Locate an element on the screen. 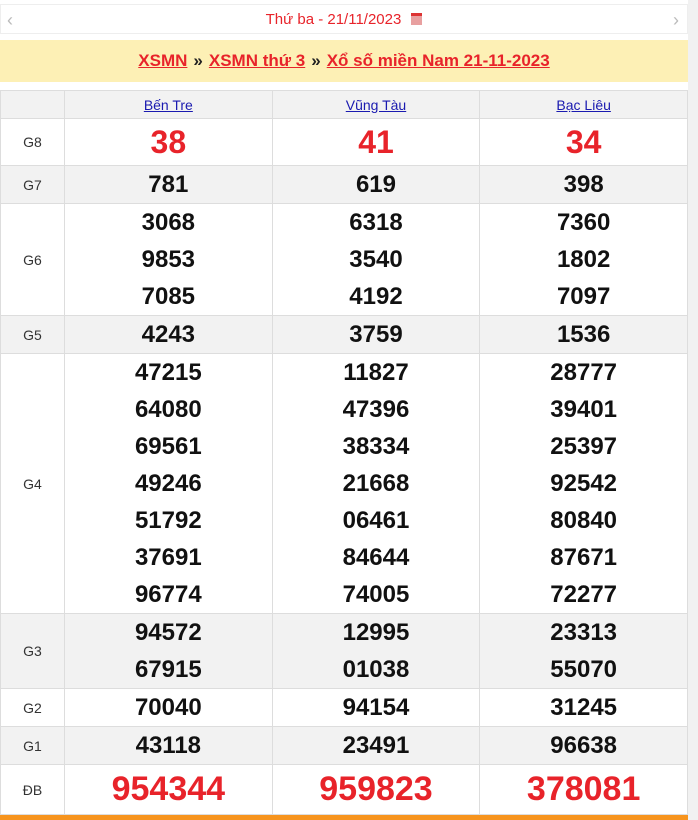 The width and height of the screenshot is (698, 820). prize-cell: 378081 is located at coordinates (583, 789).